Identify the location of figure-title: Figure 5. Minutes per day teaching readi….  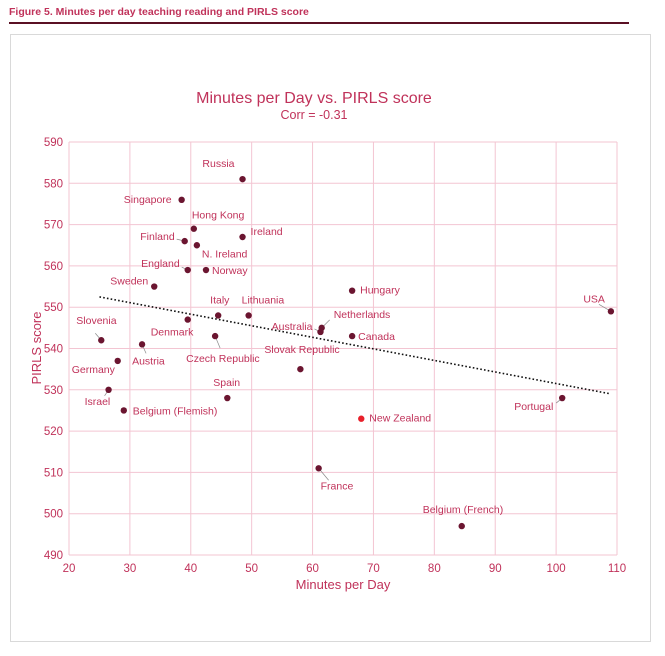
(159, 12).